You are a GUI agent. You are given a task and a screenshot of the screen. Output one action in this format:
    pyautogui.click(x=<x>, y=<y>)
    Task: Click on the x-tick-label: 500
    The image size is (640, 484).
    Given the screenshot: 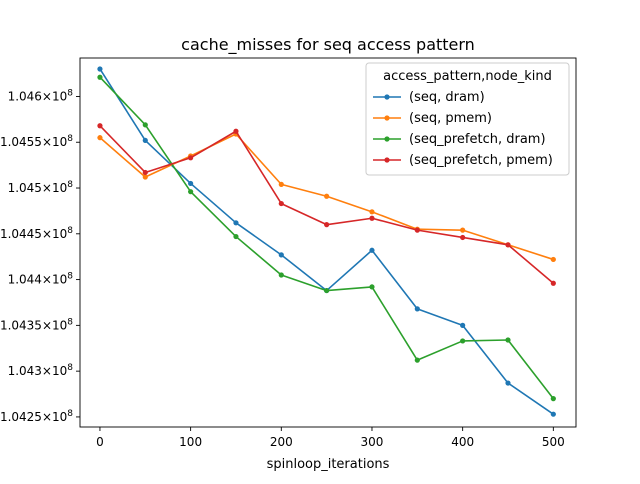 What is the action you would take?
    pyautogui.click(x=553, y=442)
    